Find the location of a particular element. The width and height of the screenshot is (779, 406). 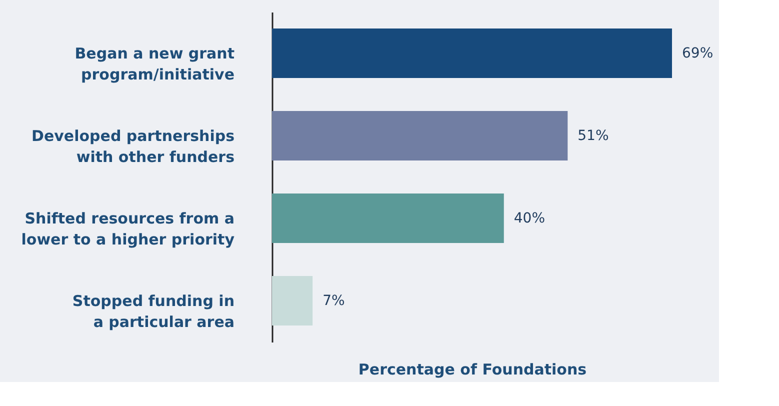

y-tick-label: Stopped funding in a particular area is located at coordinates (153, 311).